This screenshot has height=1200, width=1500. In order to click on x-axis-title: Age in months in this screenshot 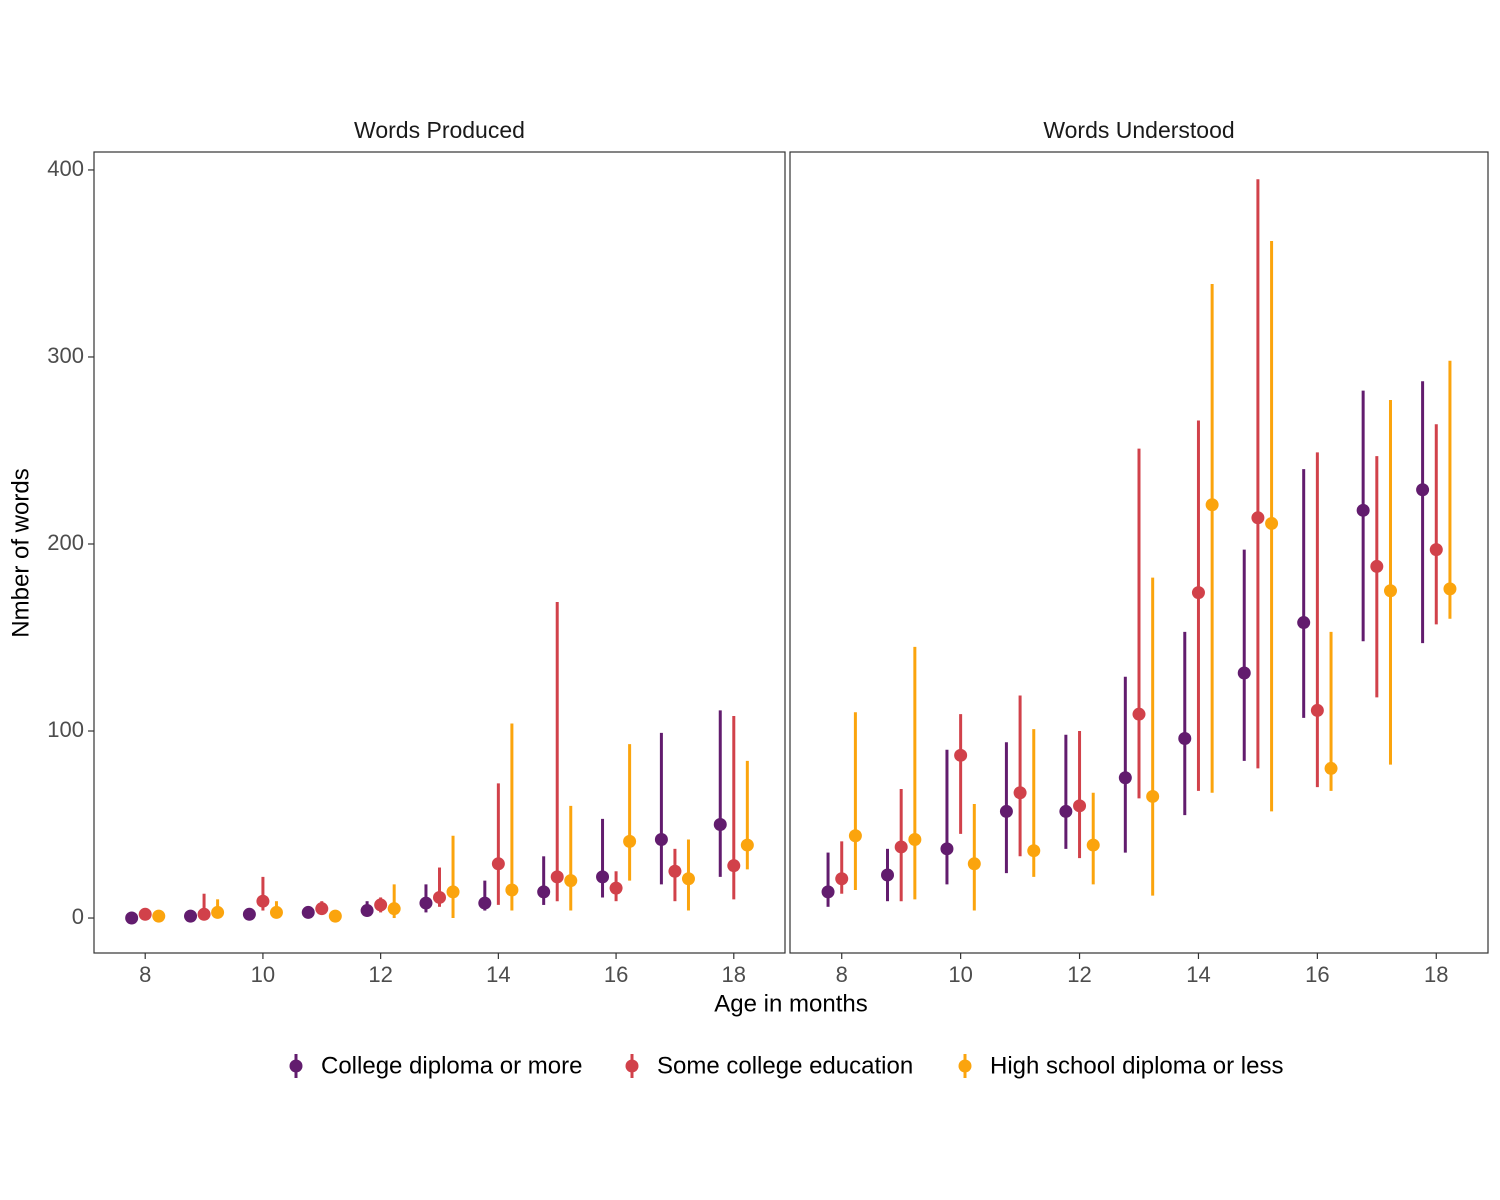, I will do `click(790, 1003)`.